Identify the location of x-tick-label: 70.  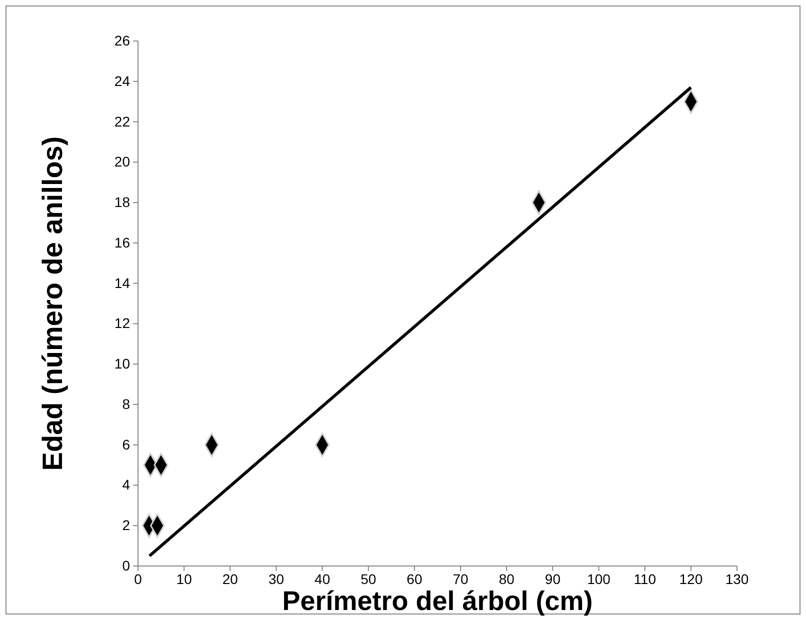
(460, 578).